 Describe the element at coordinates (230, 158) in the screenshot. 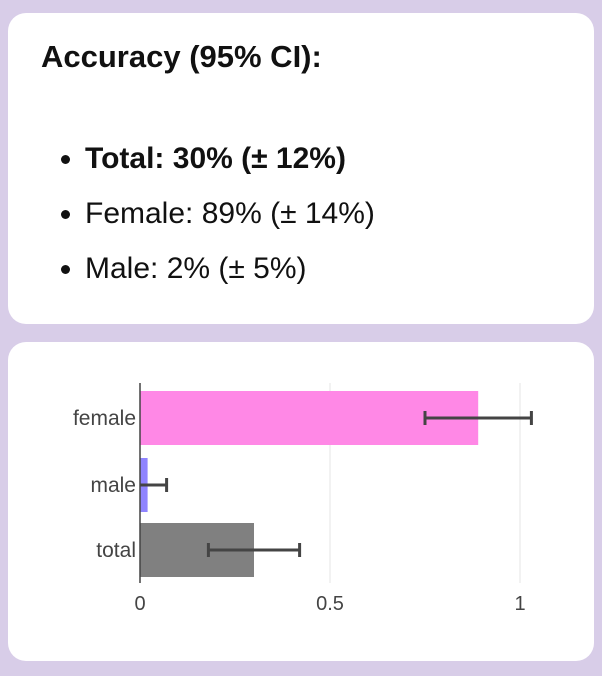

I see `summary-item-total: Total: 30% (± 12%)` at that location.